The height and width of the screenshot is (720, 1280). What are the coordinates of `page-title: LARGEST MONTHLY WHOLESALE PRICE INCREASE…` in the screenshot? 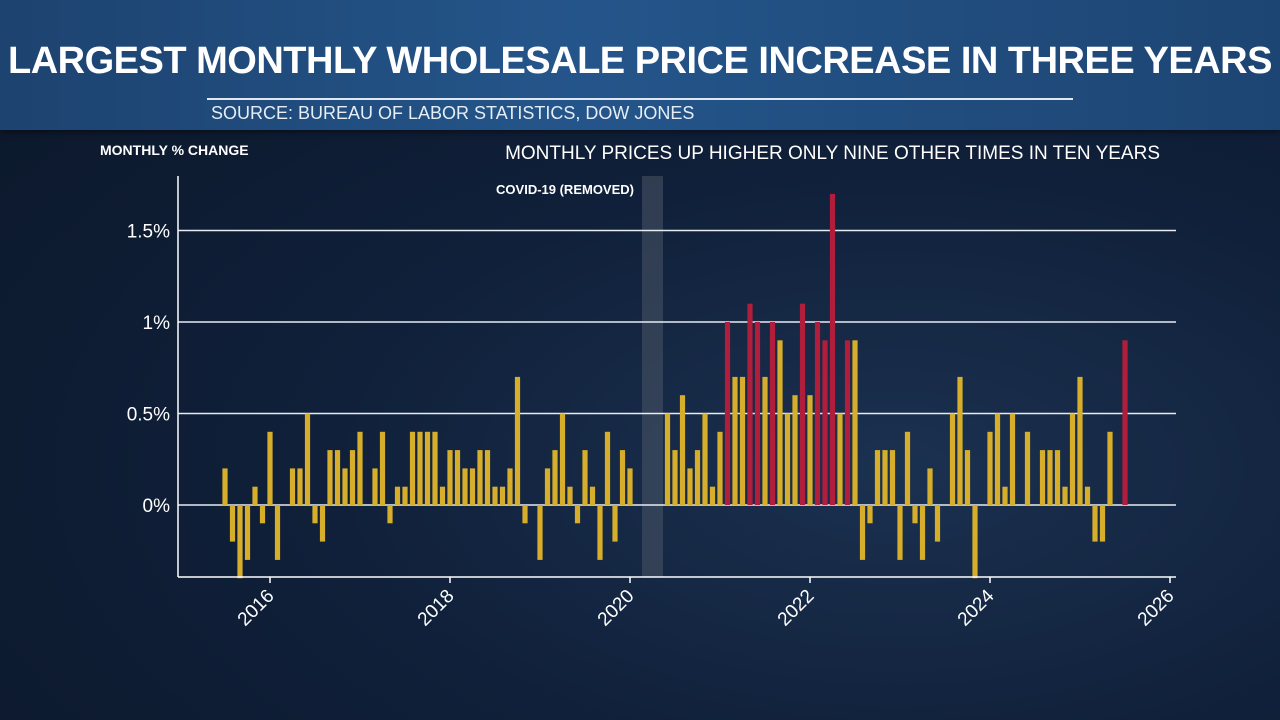 It's located at (640, 61).